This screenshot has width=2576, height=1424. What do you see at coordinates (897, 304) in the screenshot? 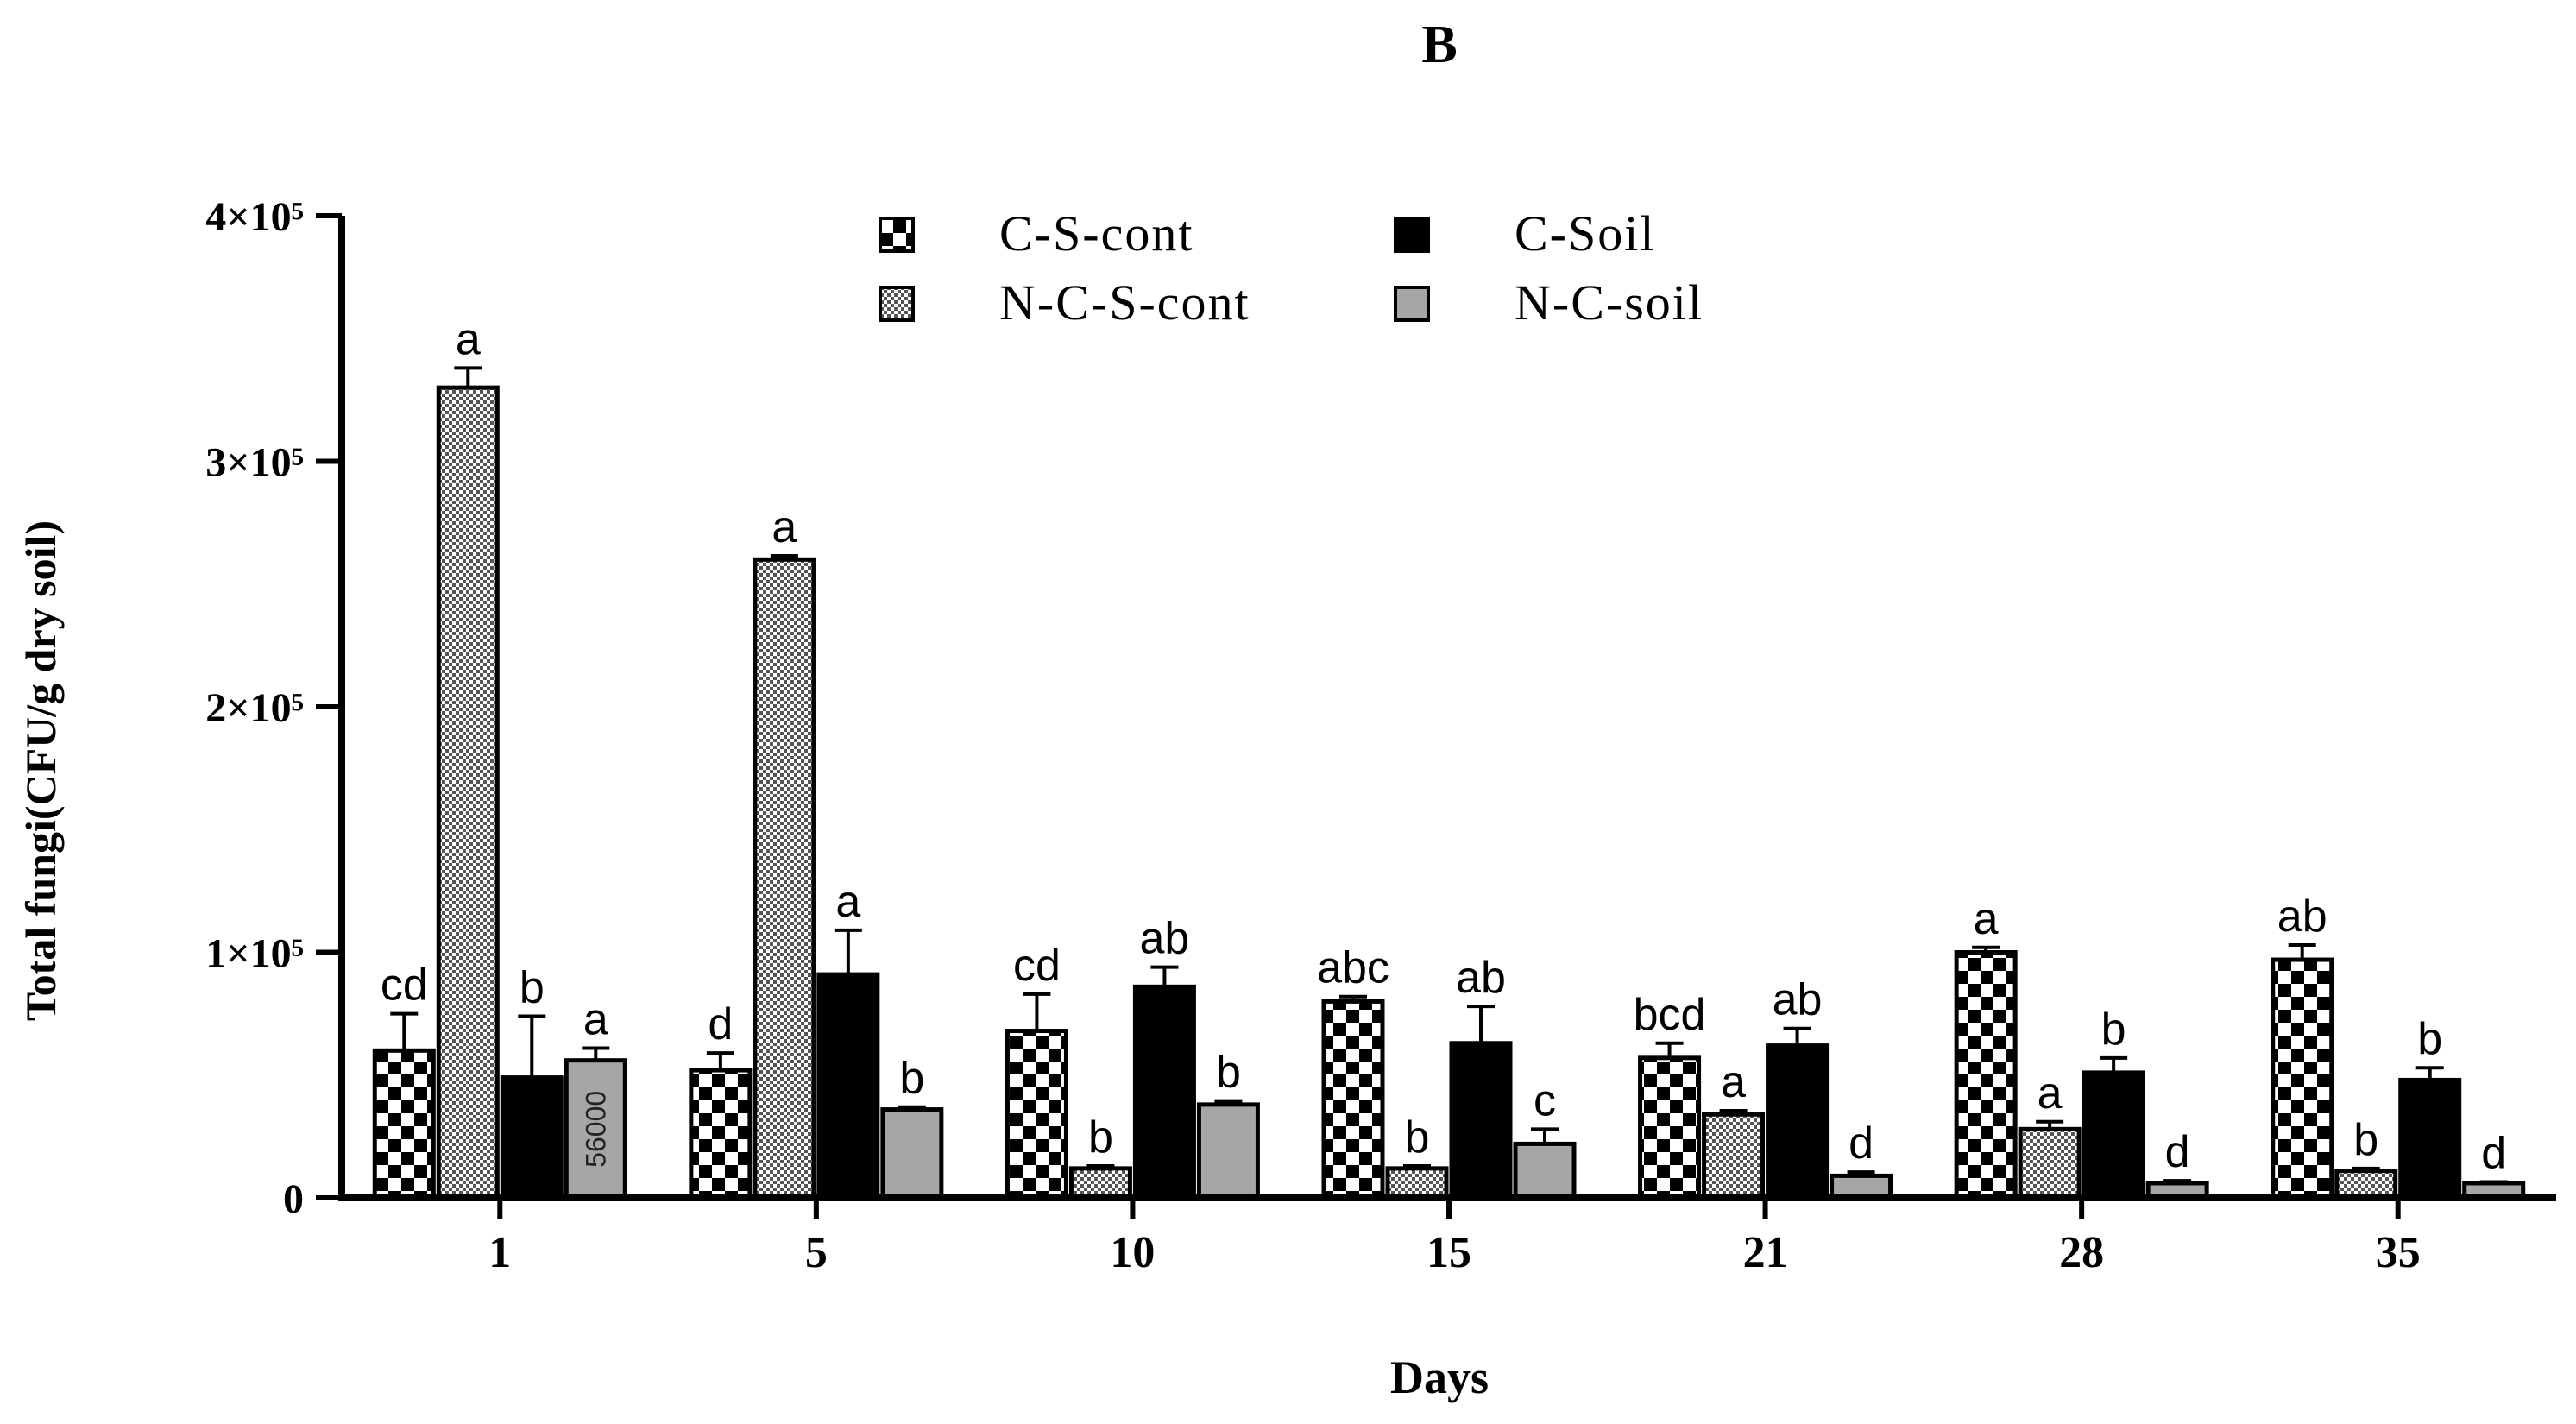
I see `legend-swatch-n-c-s-cont` at bounding box center [897, 304].